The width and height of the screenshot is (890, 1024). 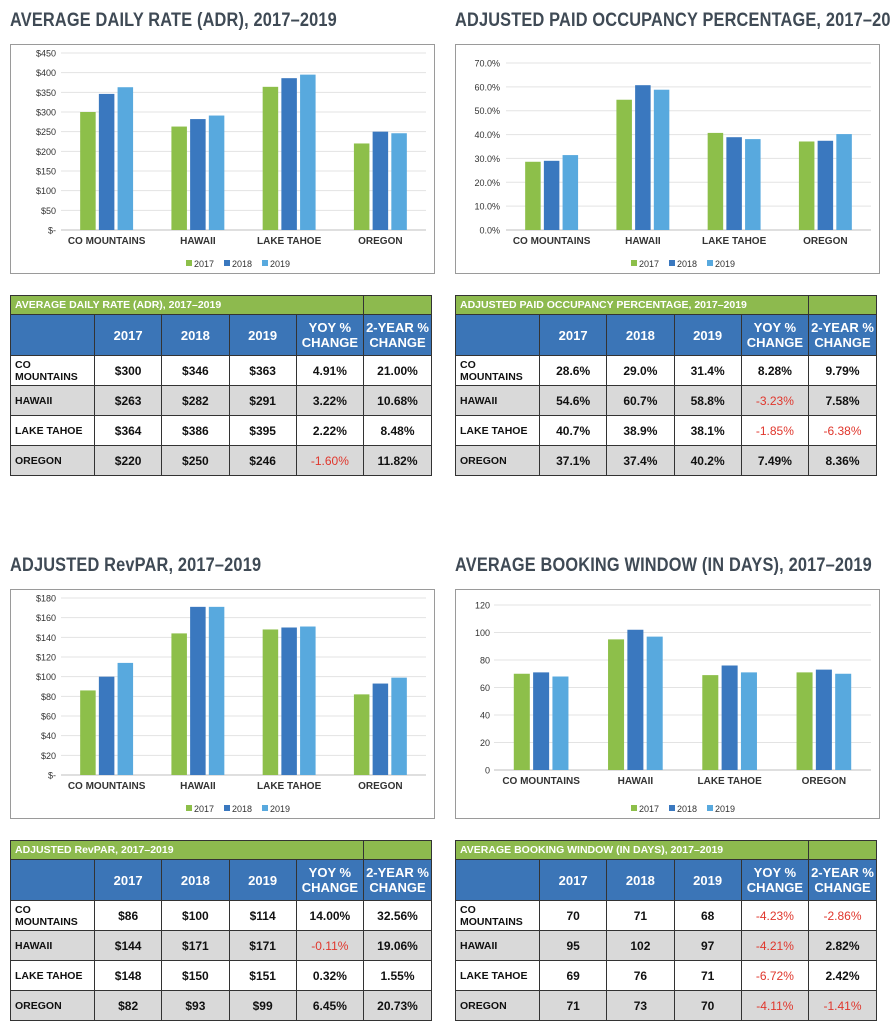 I want to click on table-cell: 4.91%, so click(x=330, y=370).